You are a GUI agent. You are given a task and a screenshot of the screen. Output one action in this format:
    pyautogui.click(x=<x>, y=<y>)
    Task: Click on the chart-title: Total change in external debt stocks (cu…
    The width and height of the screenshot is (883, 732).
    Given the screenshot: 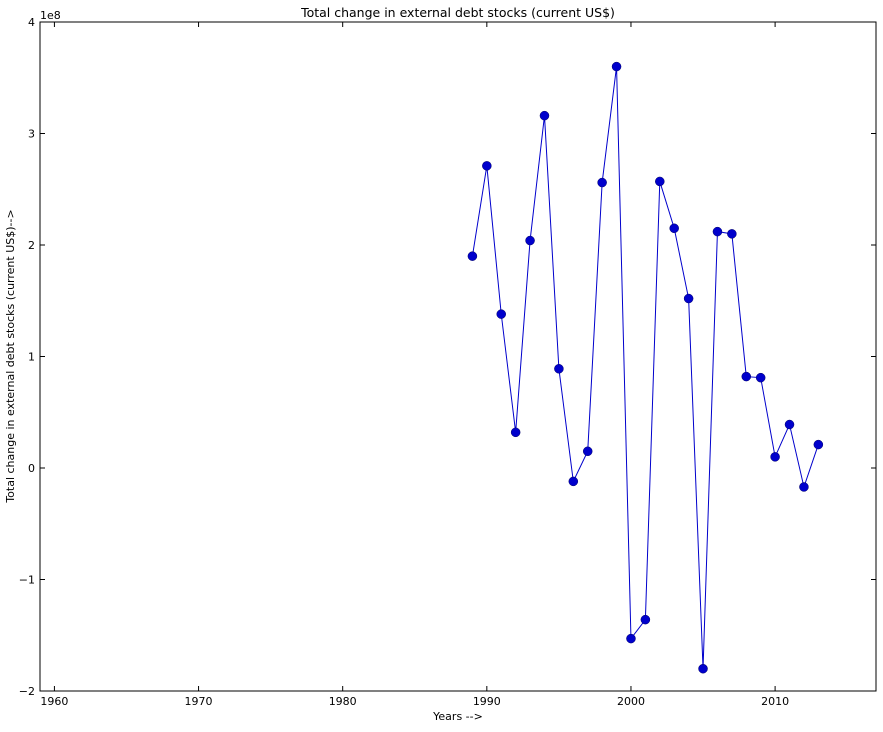 What is the action you would take?
    pyautogui.click(x=457, y=12)
    